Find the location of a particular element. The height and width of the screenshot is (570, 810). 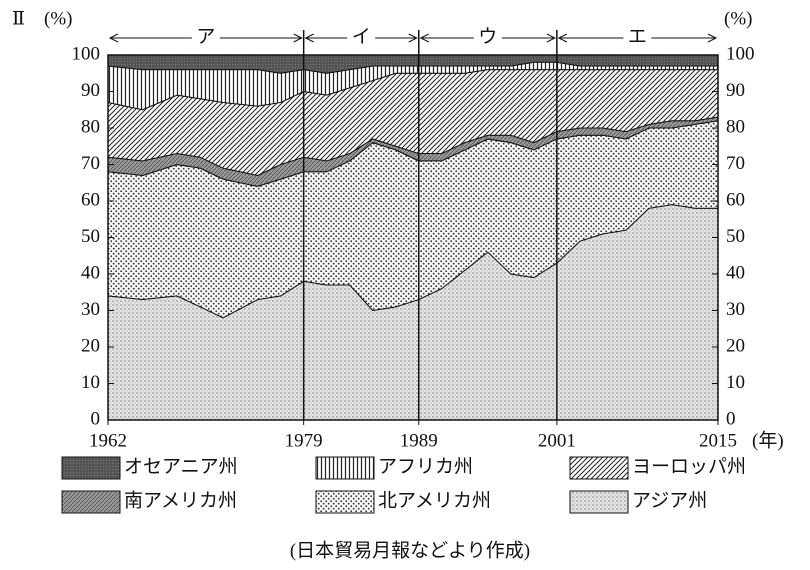

panel-label: Ⅱ is located at coordinates (18, 18).